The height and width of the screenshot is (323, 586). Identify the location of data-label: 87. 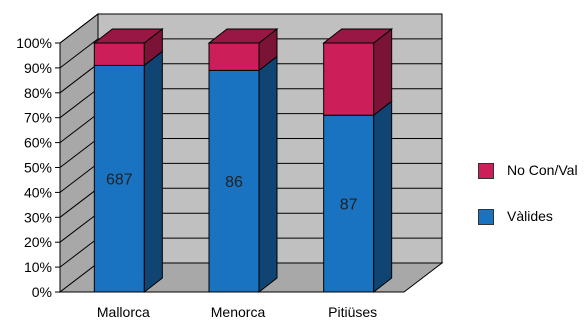
(349, 205).